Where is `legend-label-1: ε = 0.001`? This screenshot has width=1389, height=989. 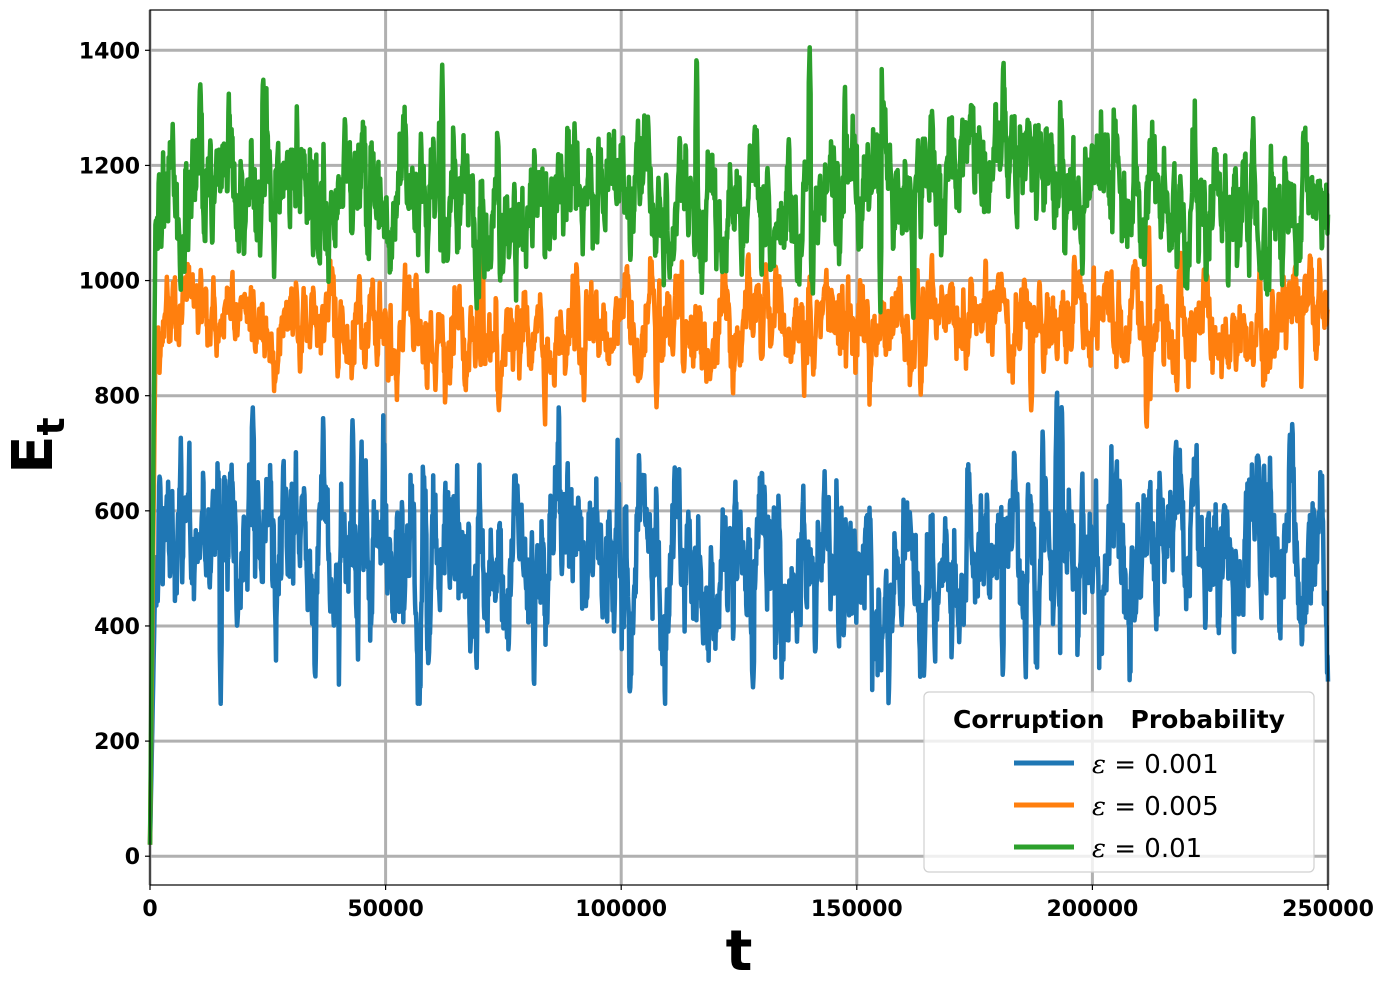
legend-label-1: ε = 0.001 is located at coordinates (1155, 765).